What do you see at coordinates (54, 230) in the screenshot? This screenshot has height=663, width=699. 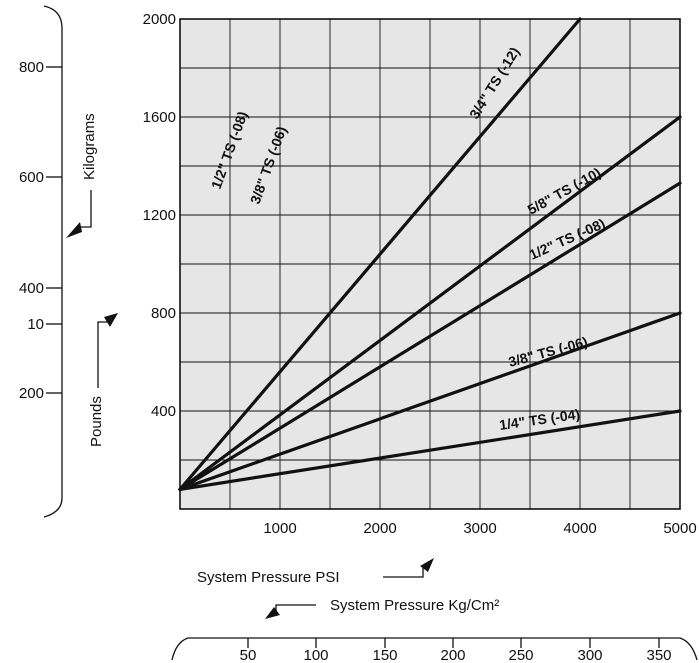 I see `left-axis-ticks` at bounding box center [54, 230].